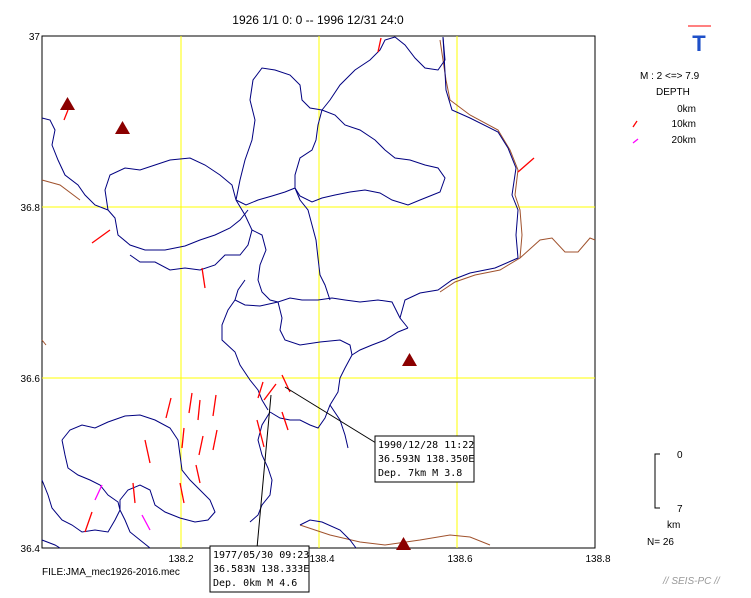 The image size is (751, 598). I want to click on map-title: 1926 1/1 0: 0 -- 1996 12/31 24:0, so click(318, 20).